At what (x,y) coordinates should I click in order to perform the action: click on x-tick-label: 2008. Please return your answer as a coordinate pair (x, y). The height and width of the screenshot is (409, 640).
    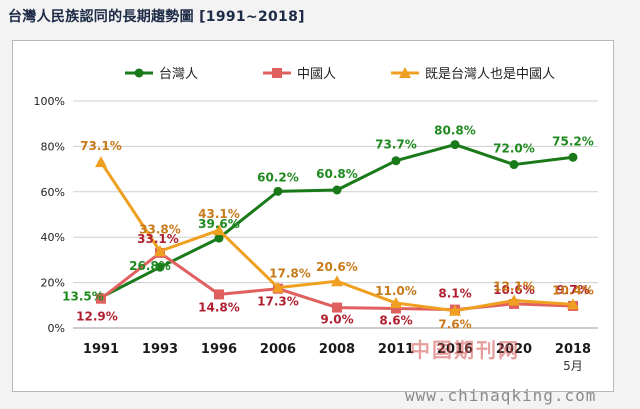
    Looking at the image, I should click on (337, 349).